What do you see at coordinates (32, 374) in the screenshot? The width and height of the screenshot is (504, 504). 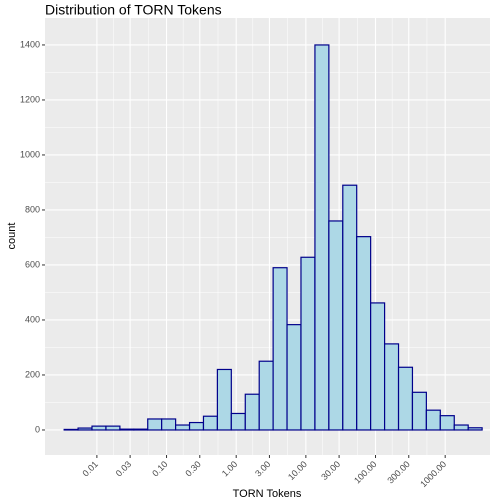 I see `y-tick-label: 200` at bounding box center [32, 374].